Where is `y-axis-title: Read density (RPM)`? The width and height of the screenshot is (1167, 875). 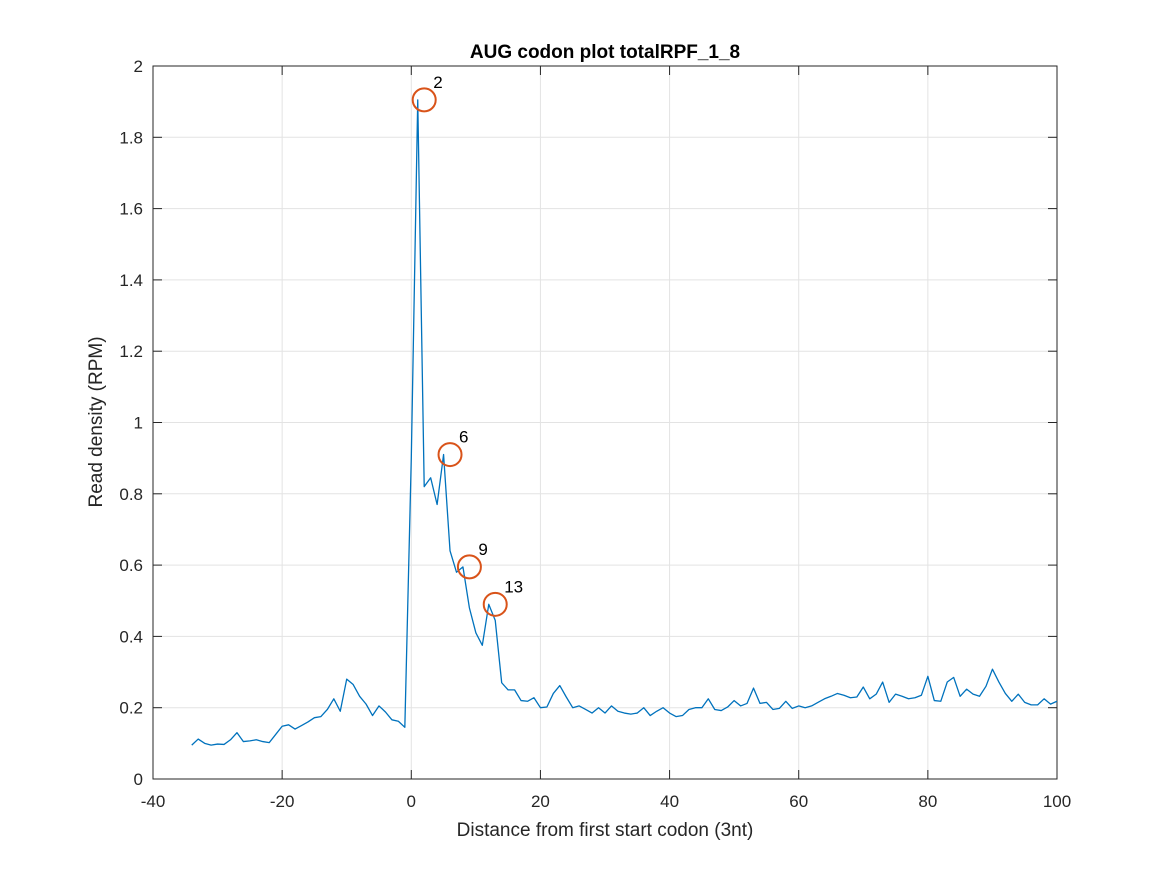 y-axis-title: Read density (RPM) is located at coordinates (96, 421).